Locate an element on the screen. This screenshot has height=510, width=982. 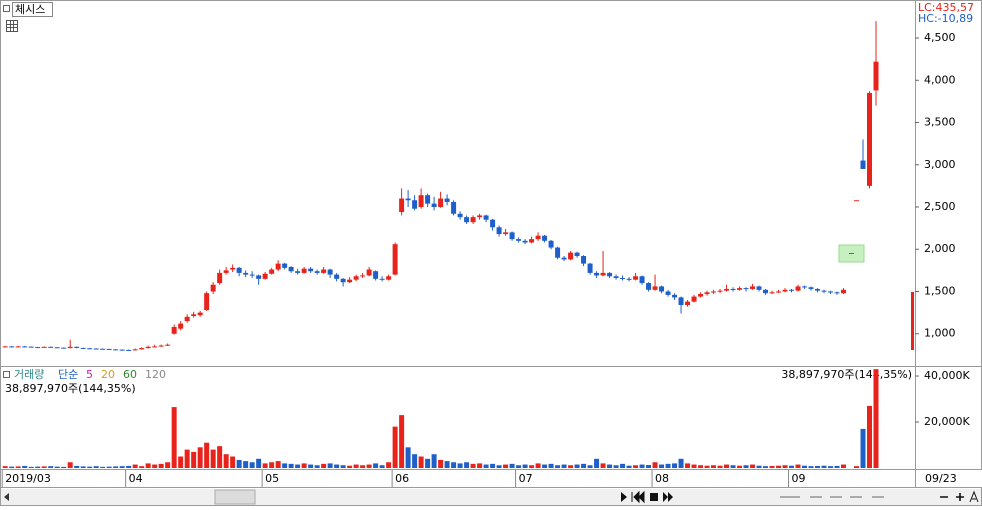
stop-button is located at coordinates (654, 497).